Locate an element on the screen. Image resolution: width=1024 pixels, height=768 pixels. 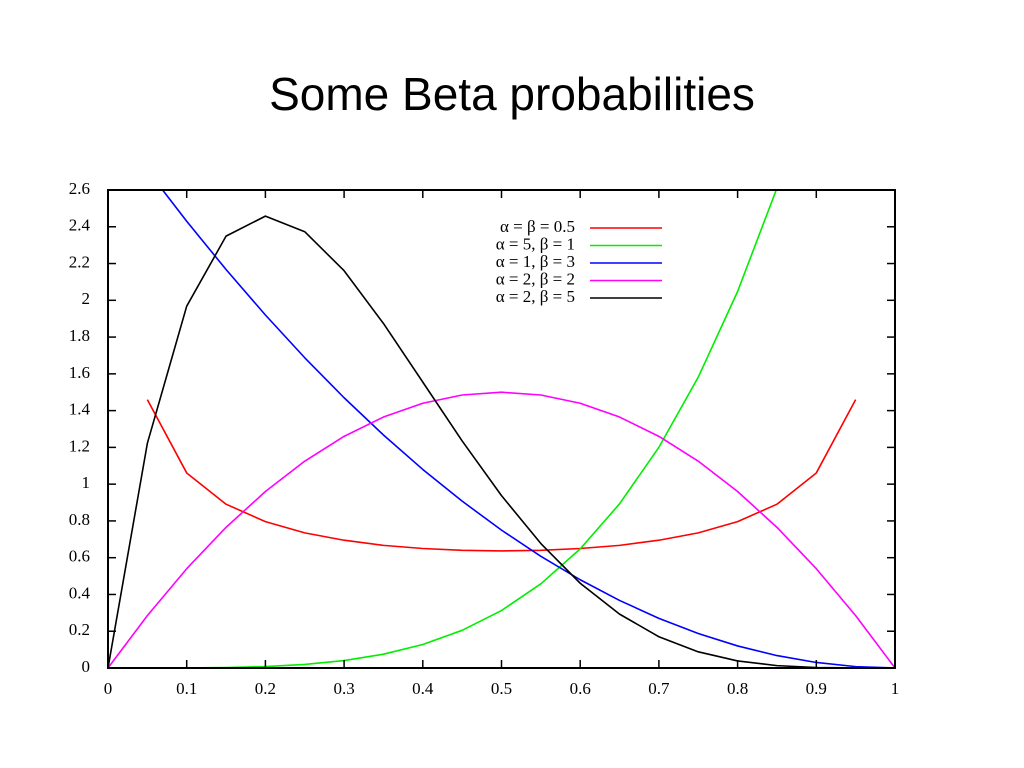
x-tick-label: 0.5 is located at coordinates (501, 688).